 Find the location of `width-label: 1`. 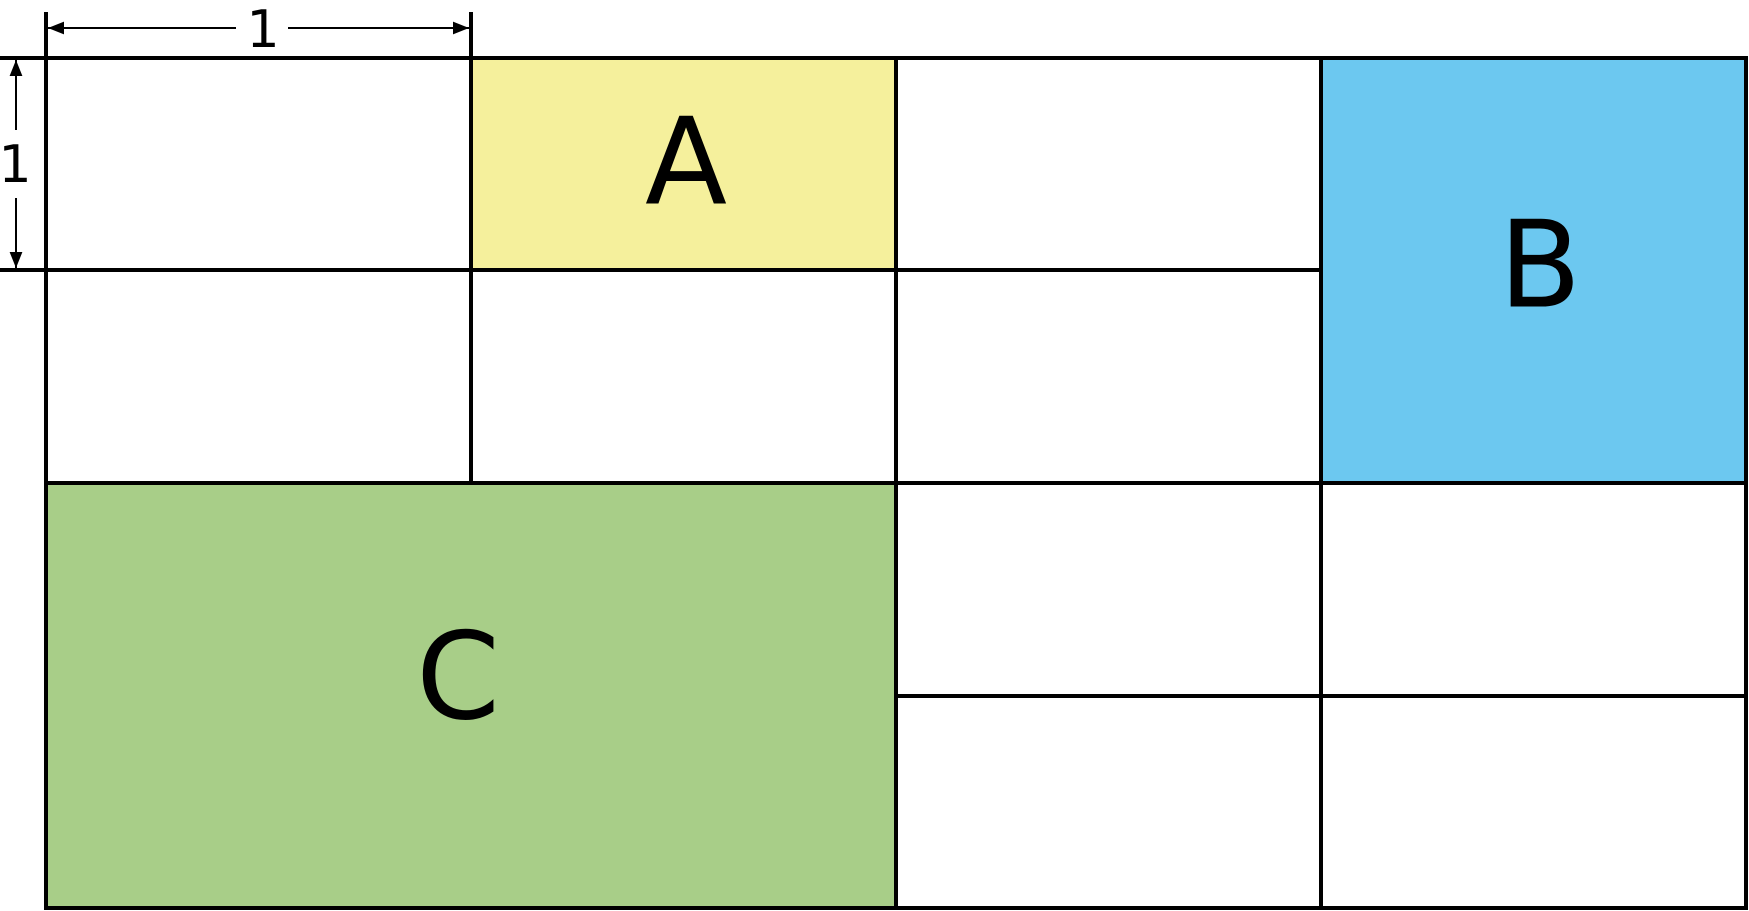

width-label: 1 is located at coordinates (262, 30).